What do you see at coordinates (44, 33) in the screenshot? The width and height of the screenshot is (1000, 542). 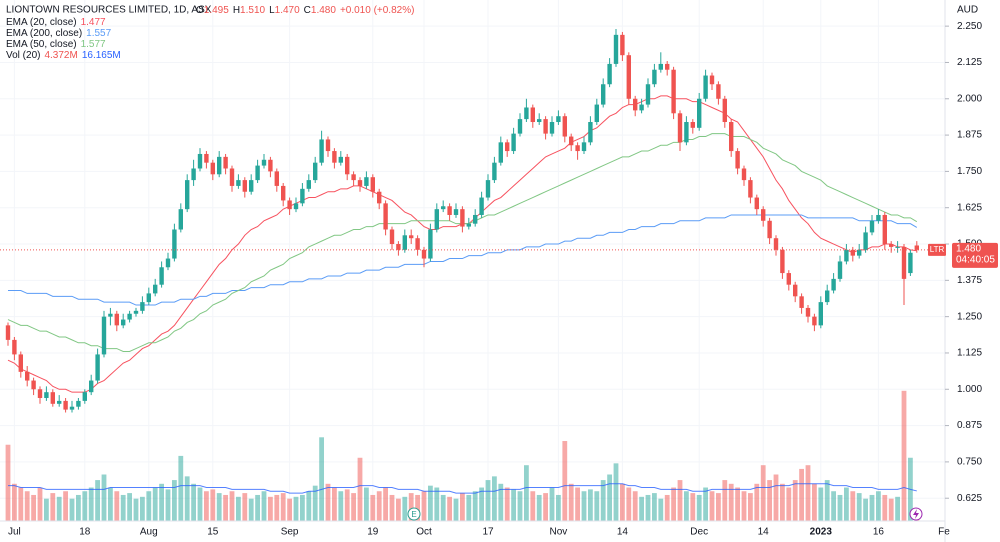 I see `legend-name: EMA (200, close)` at bounding box center [44, 33].